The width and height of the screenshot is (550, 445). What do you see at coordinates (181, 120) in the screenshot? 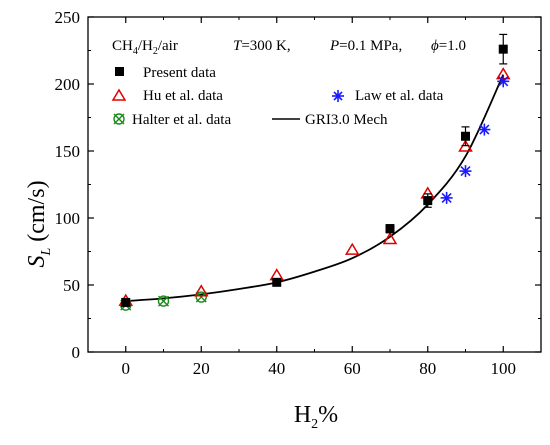
I see `legend-label-halter-data: Halter et al. data` at bounding box center [181, 120].